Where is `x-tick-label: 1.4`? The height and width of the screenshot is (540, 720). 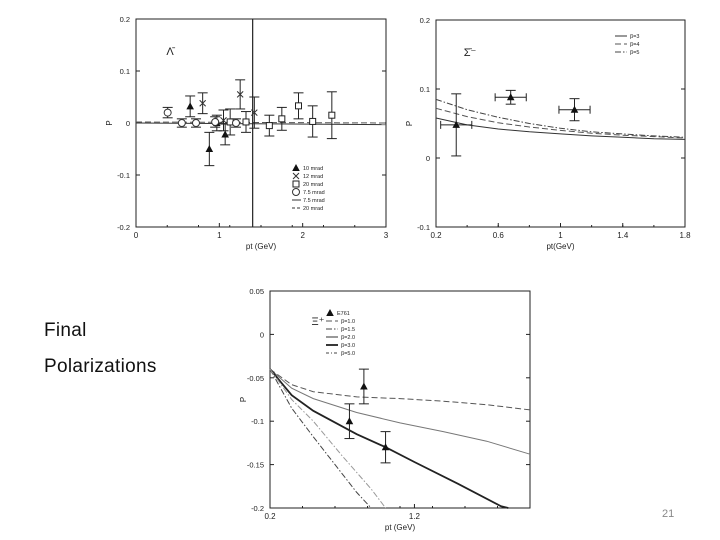 x-tick-label: 1.4 is located at coordinates (623, 235).